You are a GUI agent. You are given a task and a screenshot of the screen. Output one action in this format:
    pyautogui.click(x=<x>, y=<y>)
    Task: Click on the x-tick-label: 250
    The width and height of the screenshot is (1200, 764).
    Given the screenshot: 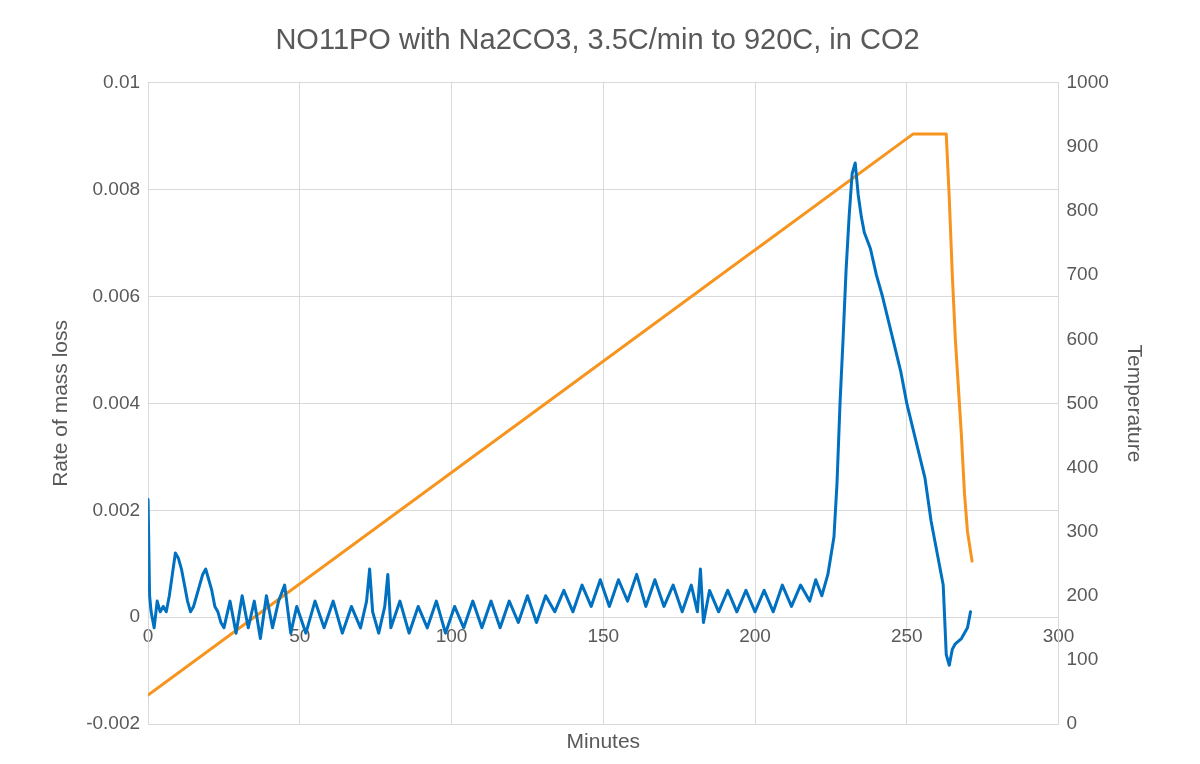 What is the action you would take?
    pyautogui.click(x=906, y=635)
    